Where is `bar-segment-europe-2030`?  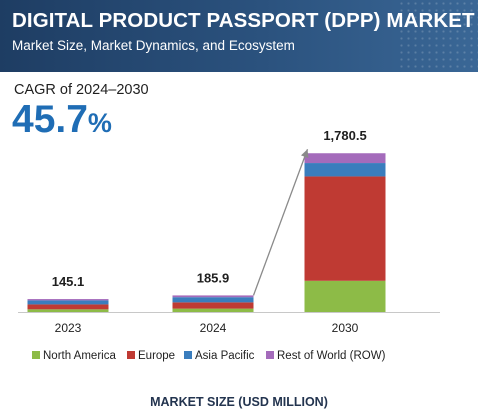 bar-segment-europe-2030 is located at coordinates (345, 228).